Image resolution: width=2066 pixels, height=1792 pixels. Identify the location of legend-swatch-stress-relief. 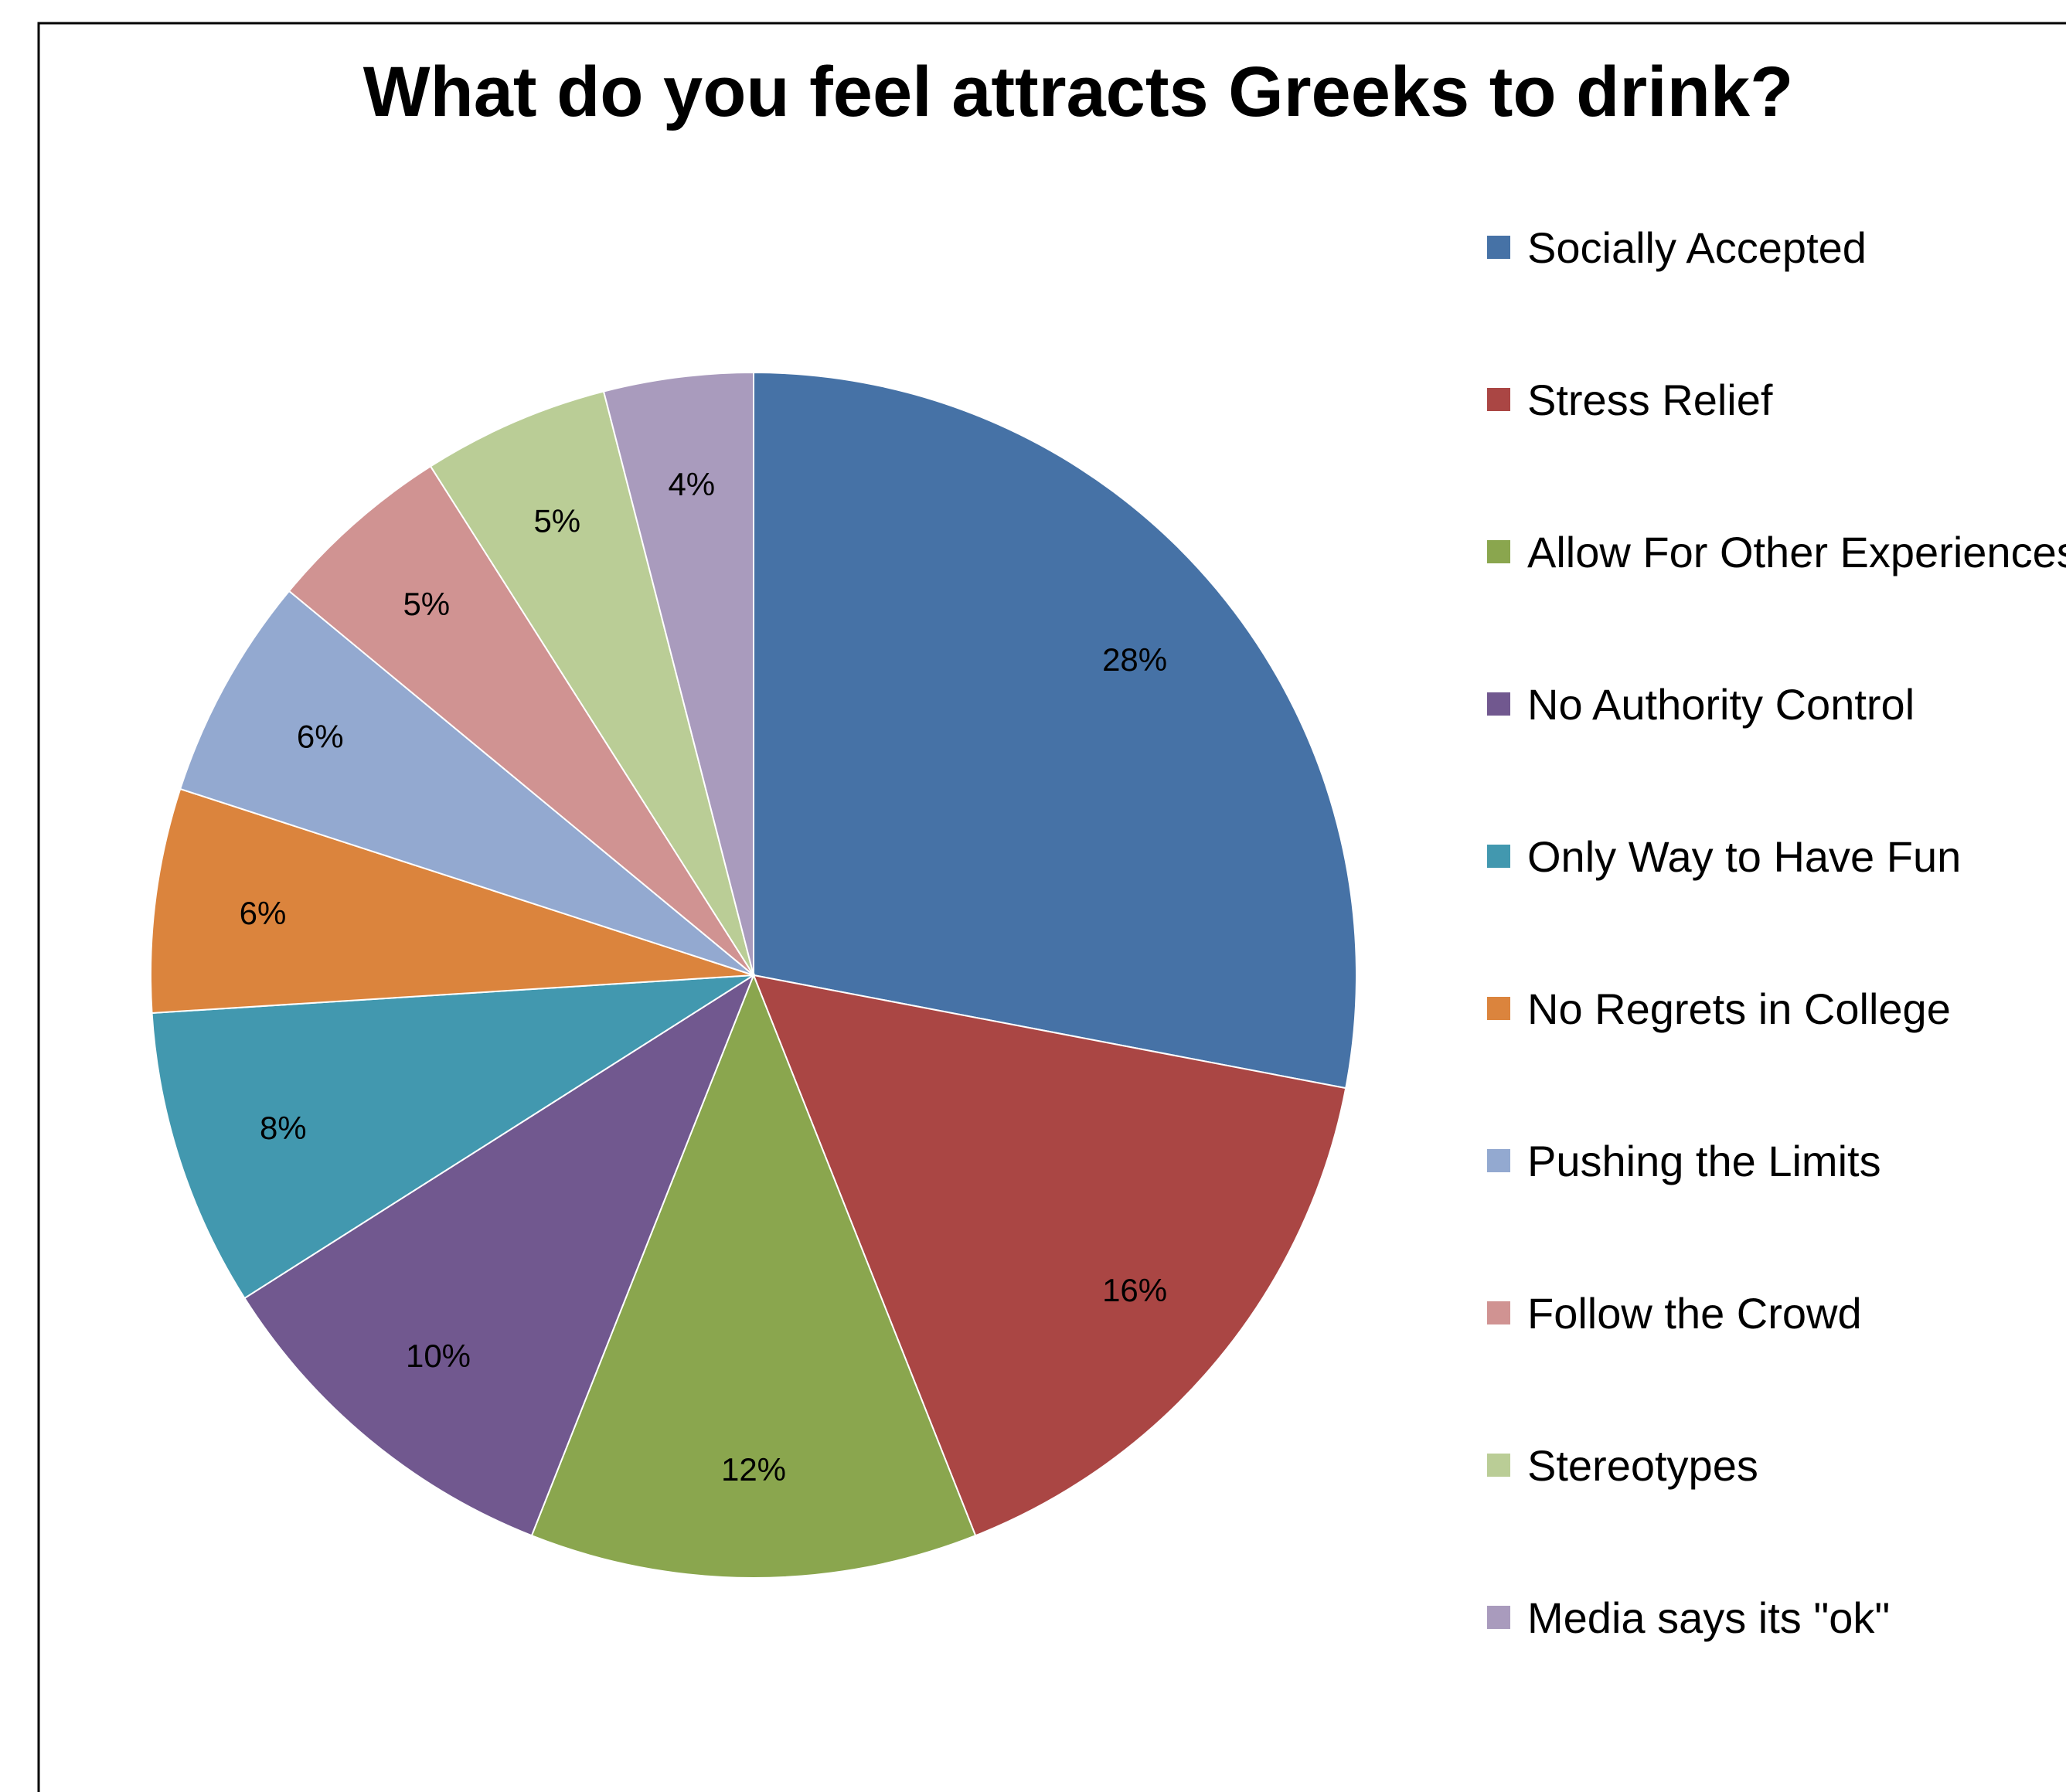
(1499, 399).